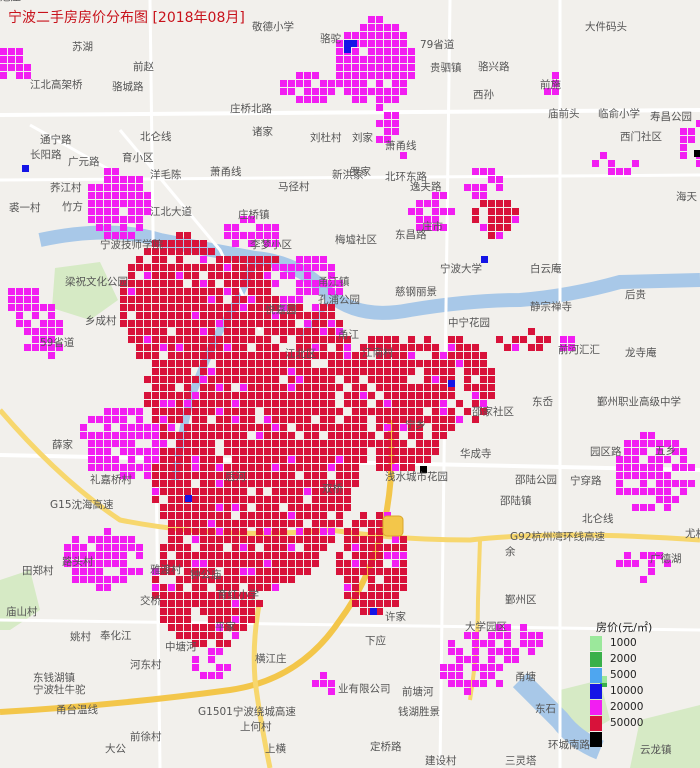 Image resolution: width=700 pixels, height=768 pixels. I want to click on place-label: 浅水城市花园, so click(416, 476).